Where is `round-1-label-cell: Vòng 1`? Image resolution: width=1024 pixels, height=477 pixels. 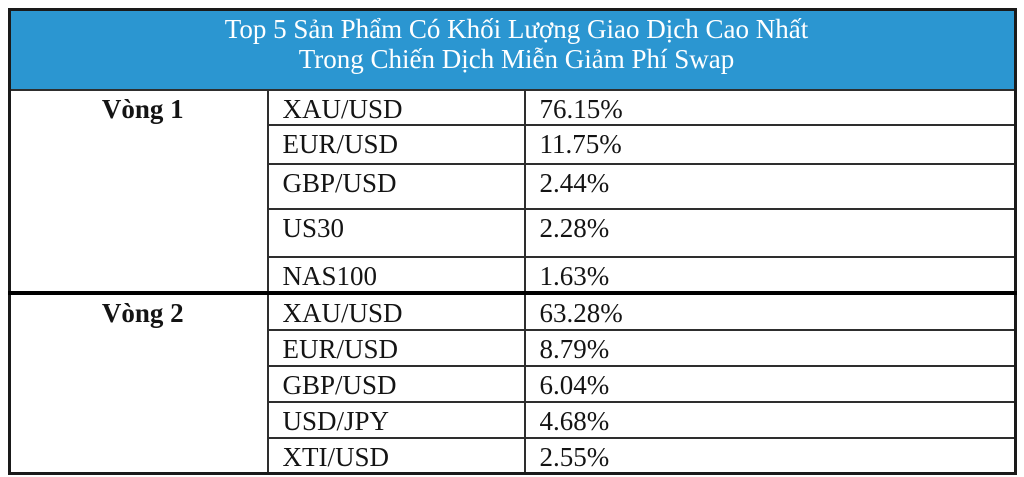 round-1-label-cell: Vòng 1 is located at coordinates (138, 191).